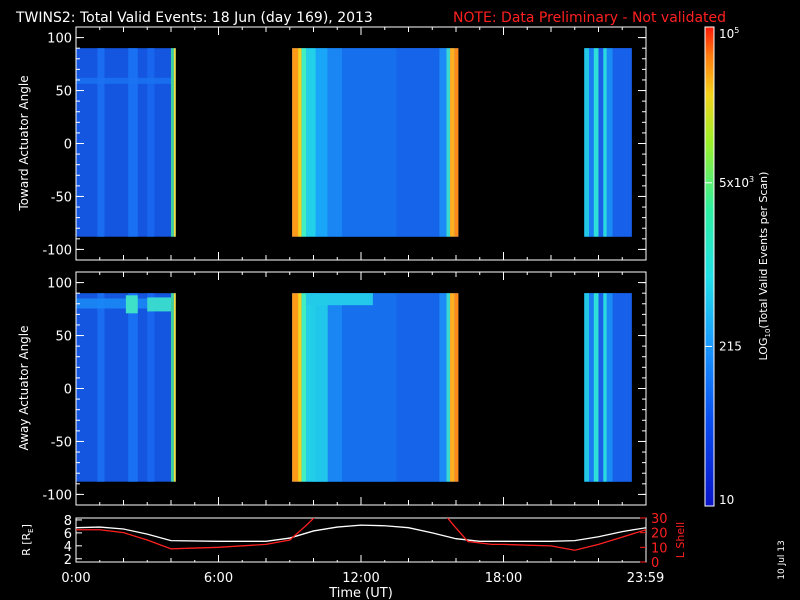 Image resolution: width=800 pixels, height=600 pixels. I want to click on time-axis-label: Time (UT), so click(360, 593).